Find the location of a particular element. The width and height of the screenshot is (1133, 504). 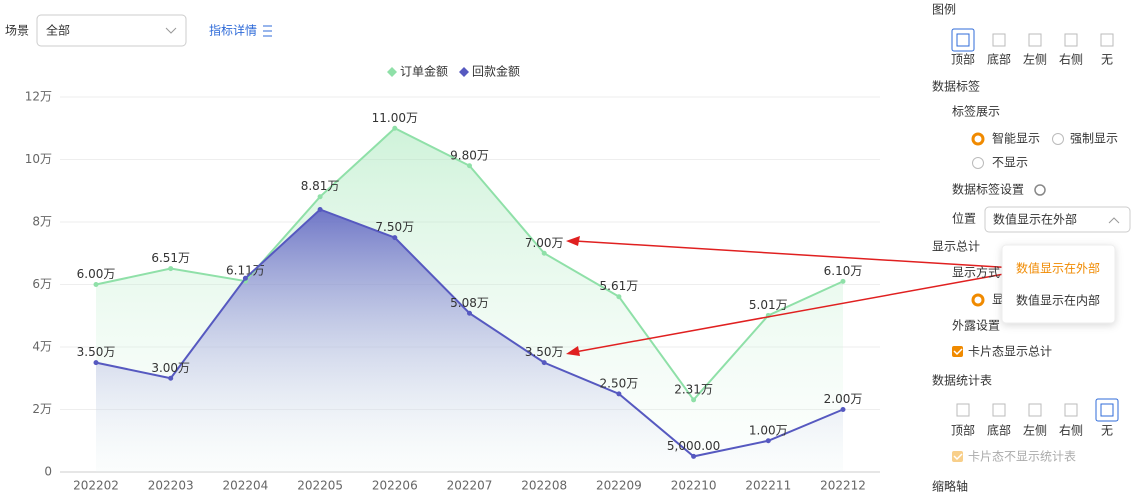

radio-label: 智能显示 is located at coordinates (1016, 138).